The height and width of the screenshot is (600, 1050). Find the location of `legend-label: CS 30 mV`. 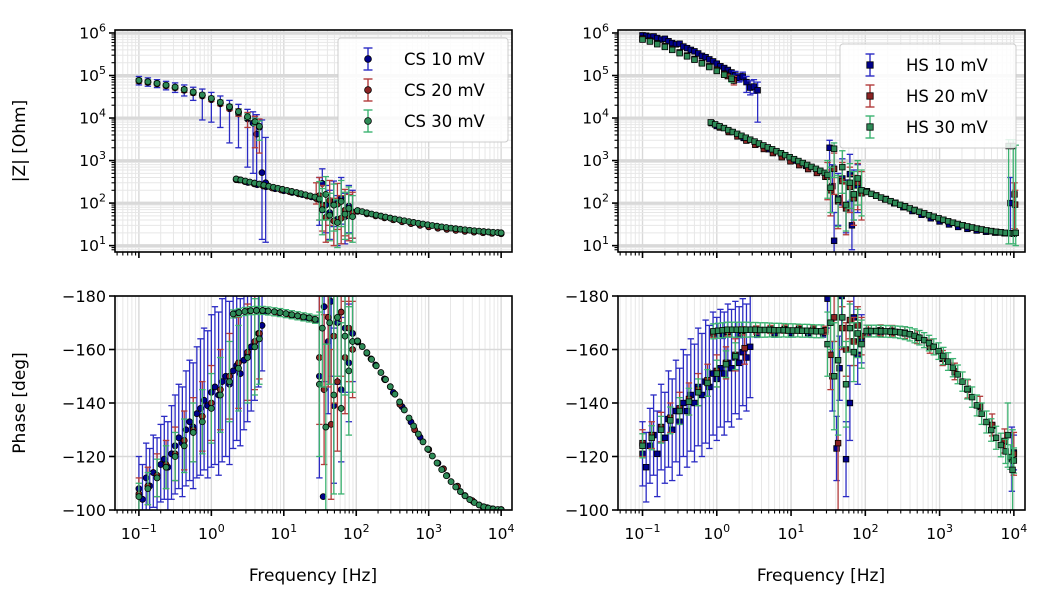

legend-label: CS 30 mV is located at coordinates (445, 121).